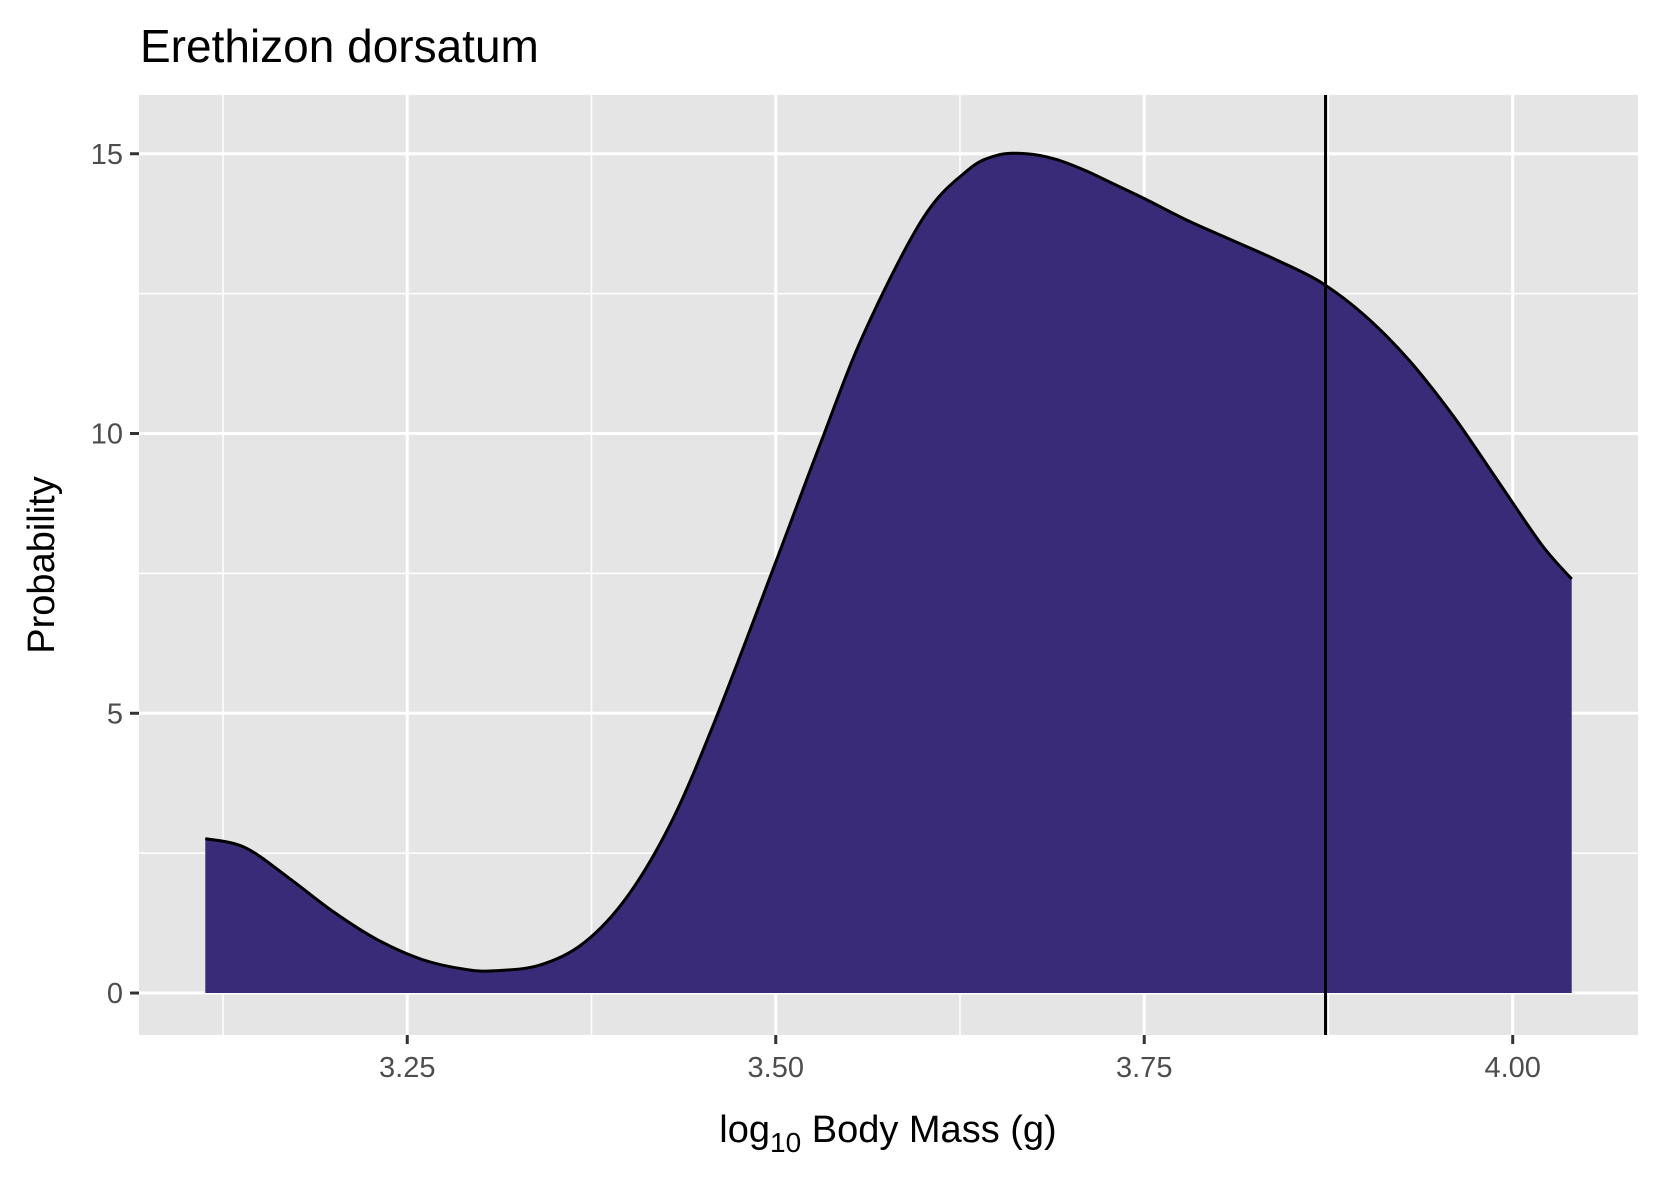  I want to click on y-tick-label: 0, so click(115, 994).